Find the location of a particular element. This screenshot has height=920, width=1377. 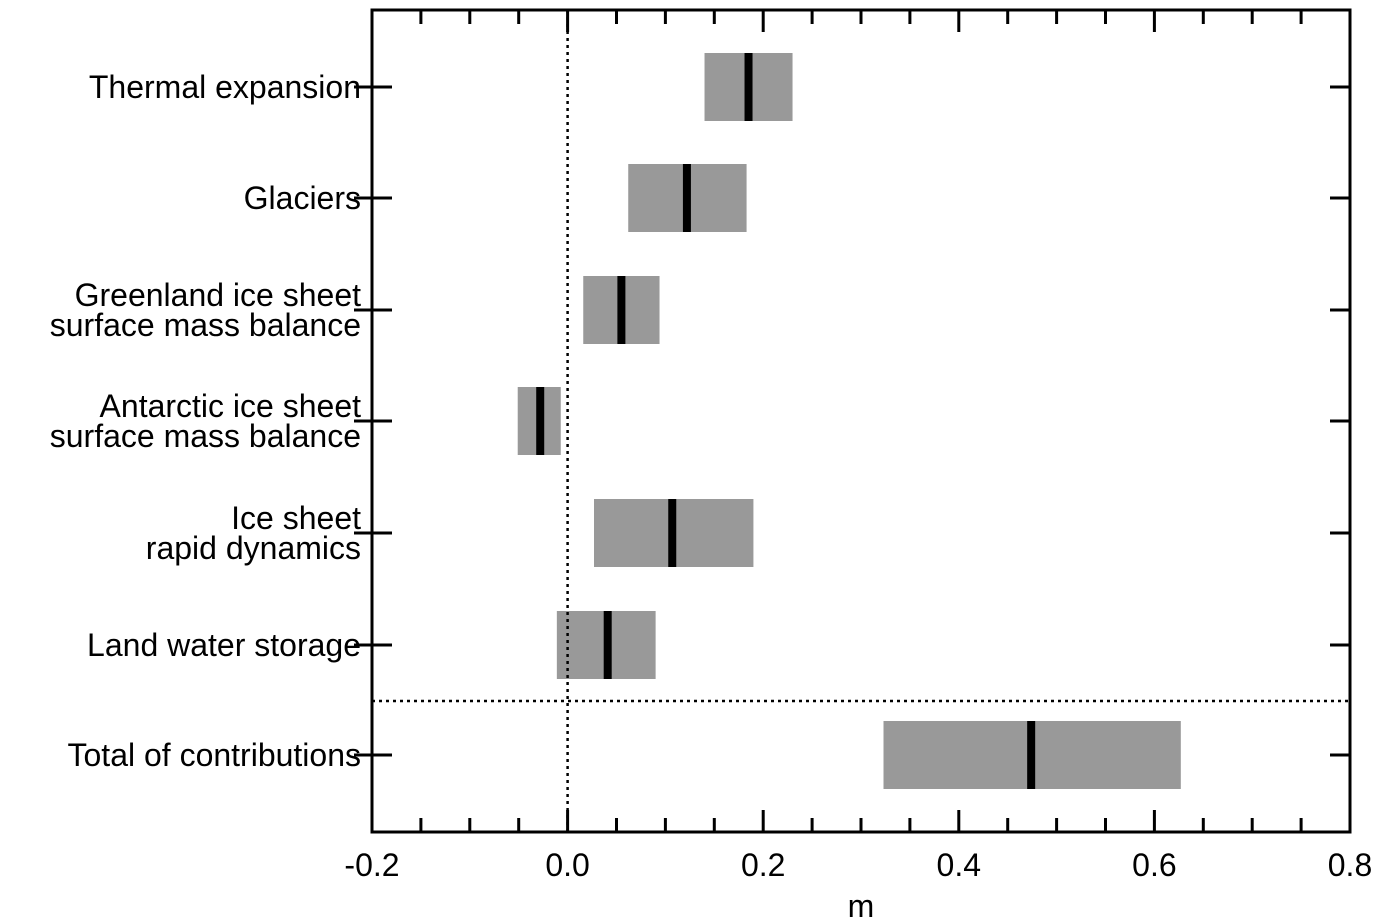

x-tick-label: 0.8 is located at coordinates (1350, 865).